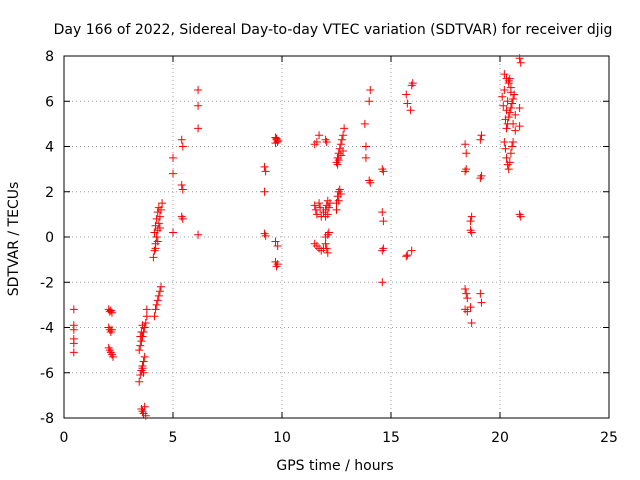  Describe the element at coordinates (282, 438) in the screenshot. I see `x-tick-label: 10` at that location.